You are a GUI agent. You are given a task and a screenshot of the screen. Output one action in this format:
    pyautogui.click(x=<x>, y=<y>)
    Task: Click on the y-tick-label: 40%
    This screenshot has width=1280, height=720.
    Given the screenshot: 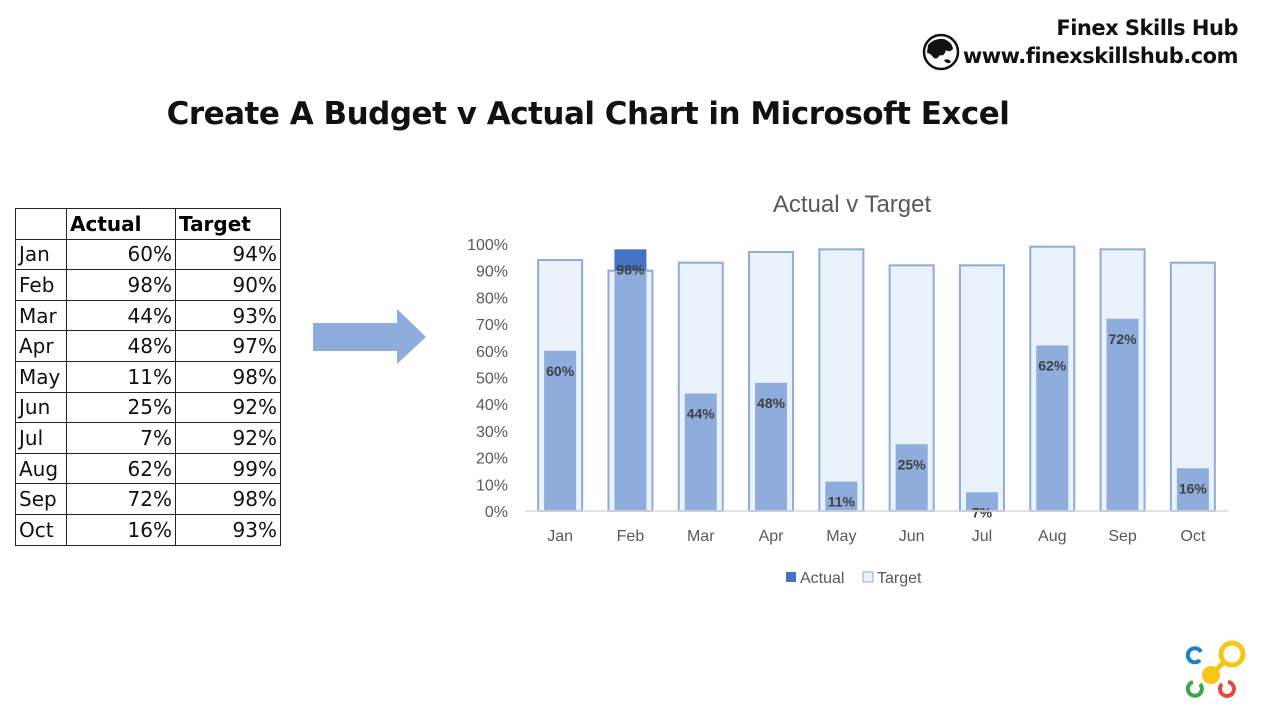 What is the action you would take?
    pyautogui.click(x=492, y=405)
    